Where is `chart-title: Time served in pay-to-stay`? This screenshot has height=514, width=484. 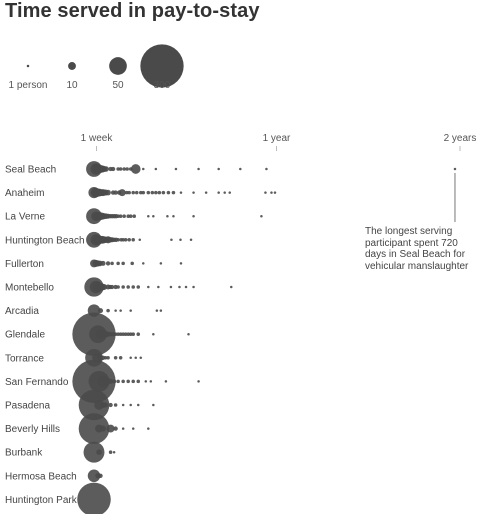
chart-title: Time served in pay-to-stay is located at coordinates (132, 11).